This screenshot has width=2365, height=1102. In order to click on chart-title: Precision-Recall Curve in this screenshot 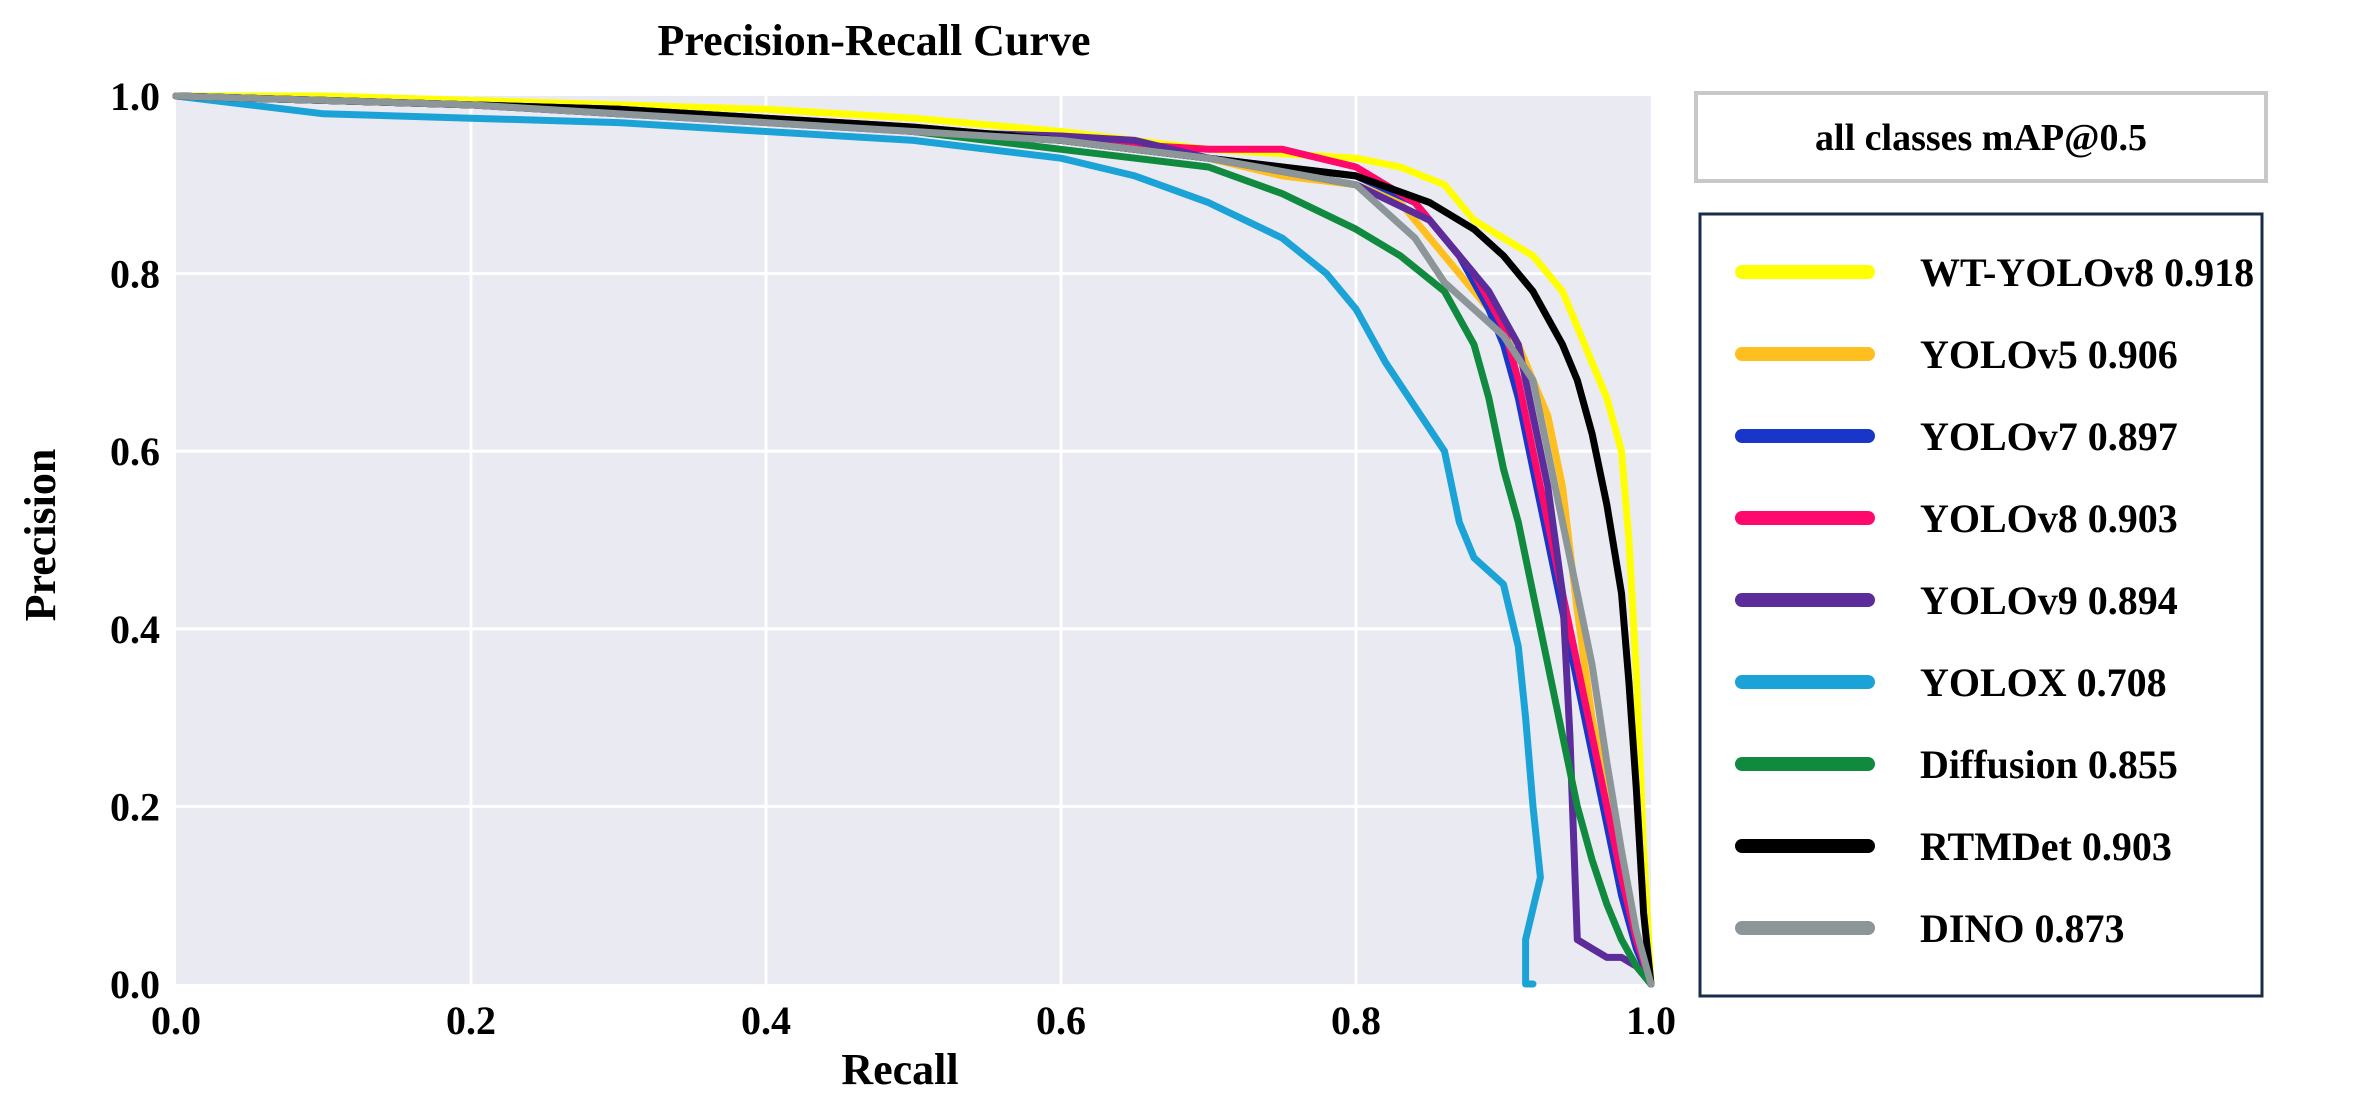, I will do `click(874, 40)`.